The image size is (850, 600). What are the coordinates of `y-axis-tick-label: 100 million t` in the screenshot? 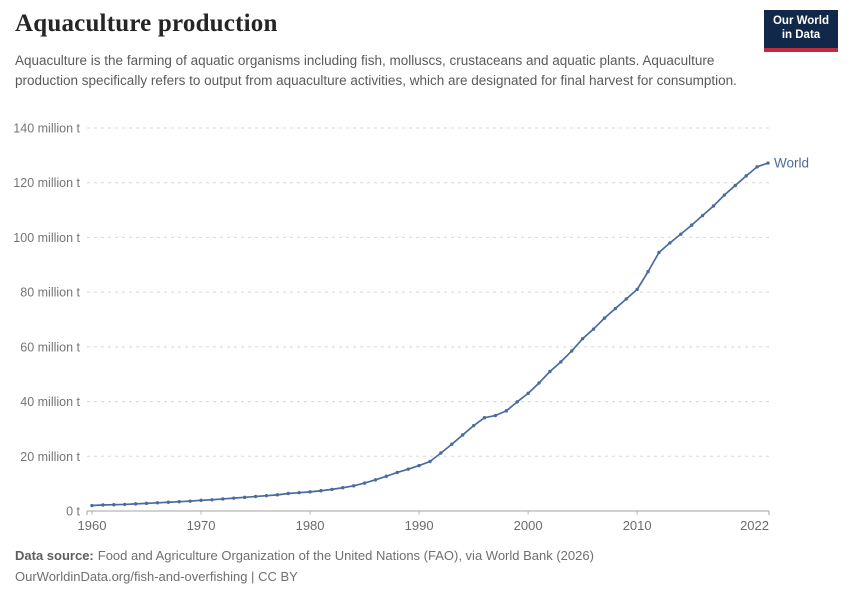 It's located at (46, 238).